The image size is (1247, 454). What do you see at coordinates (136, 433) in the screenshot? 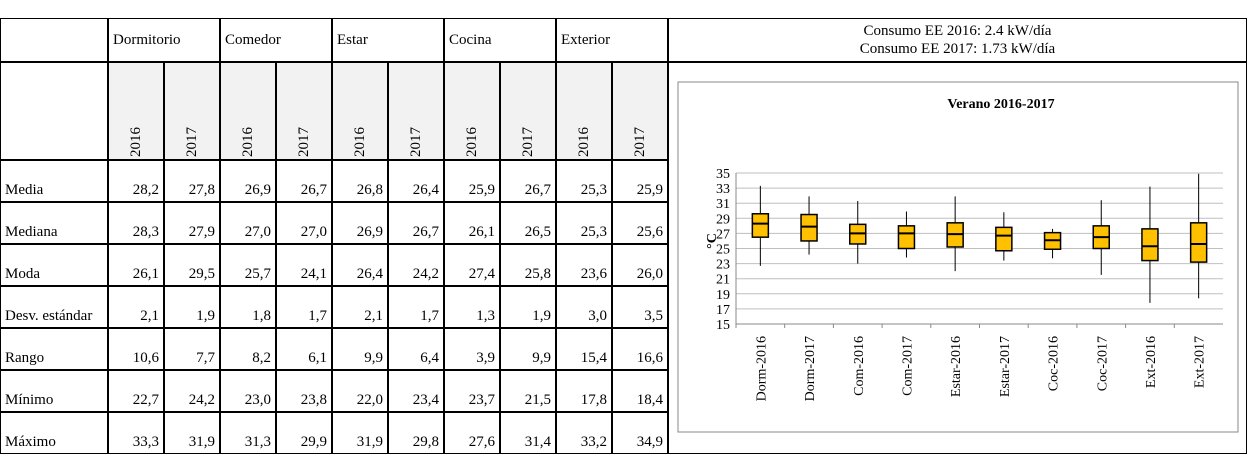
I see `value-cell: 33,3` at bounding box center [136, 433].